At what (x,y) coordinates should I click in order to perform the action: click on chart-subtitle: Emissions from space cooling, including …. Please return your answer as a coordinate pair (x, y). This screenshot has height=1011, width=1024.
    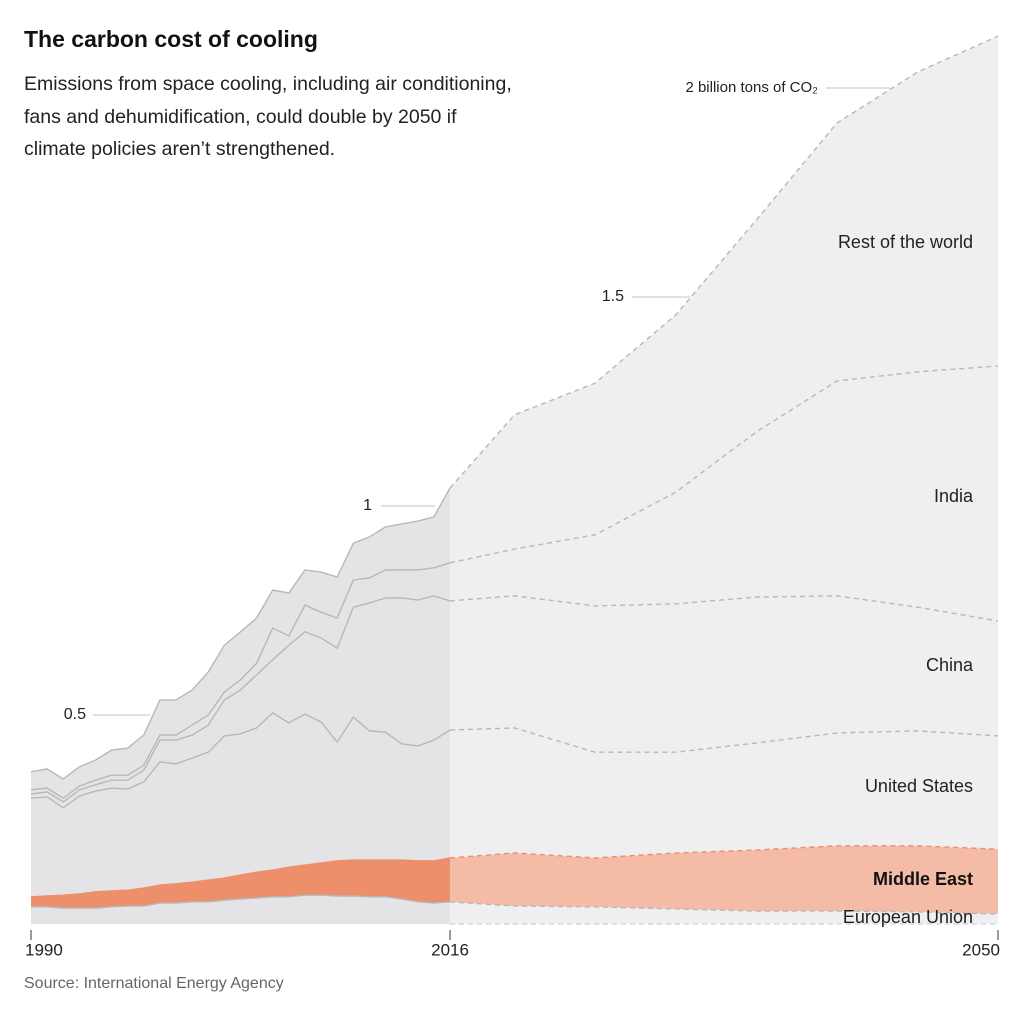
    Looking at the image, I should click on (268, 116).